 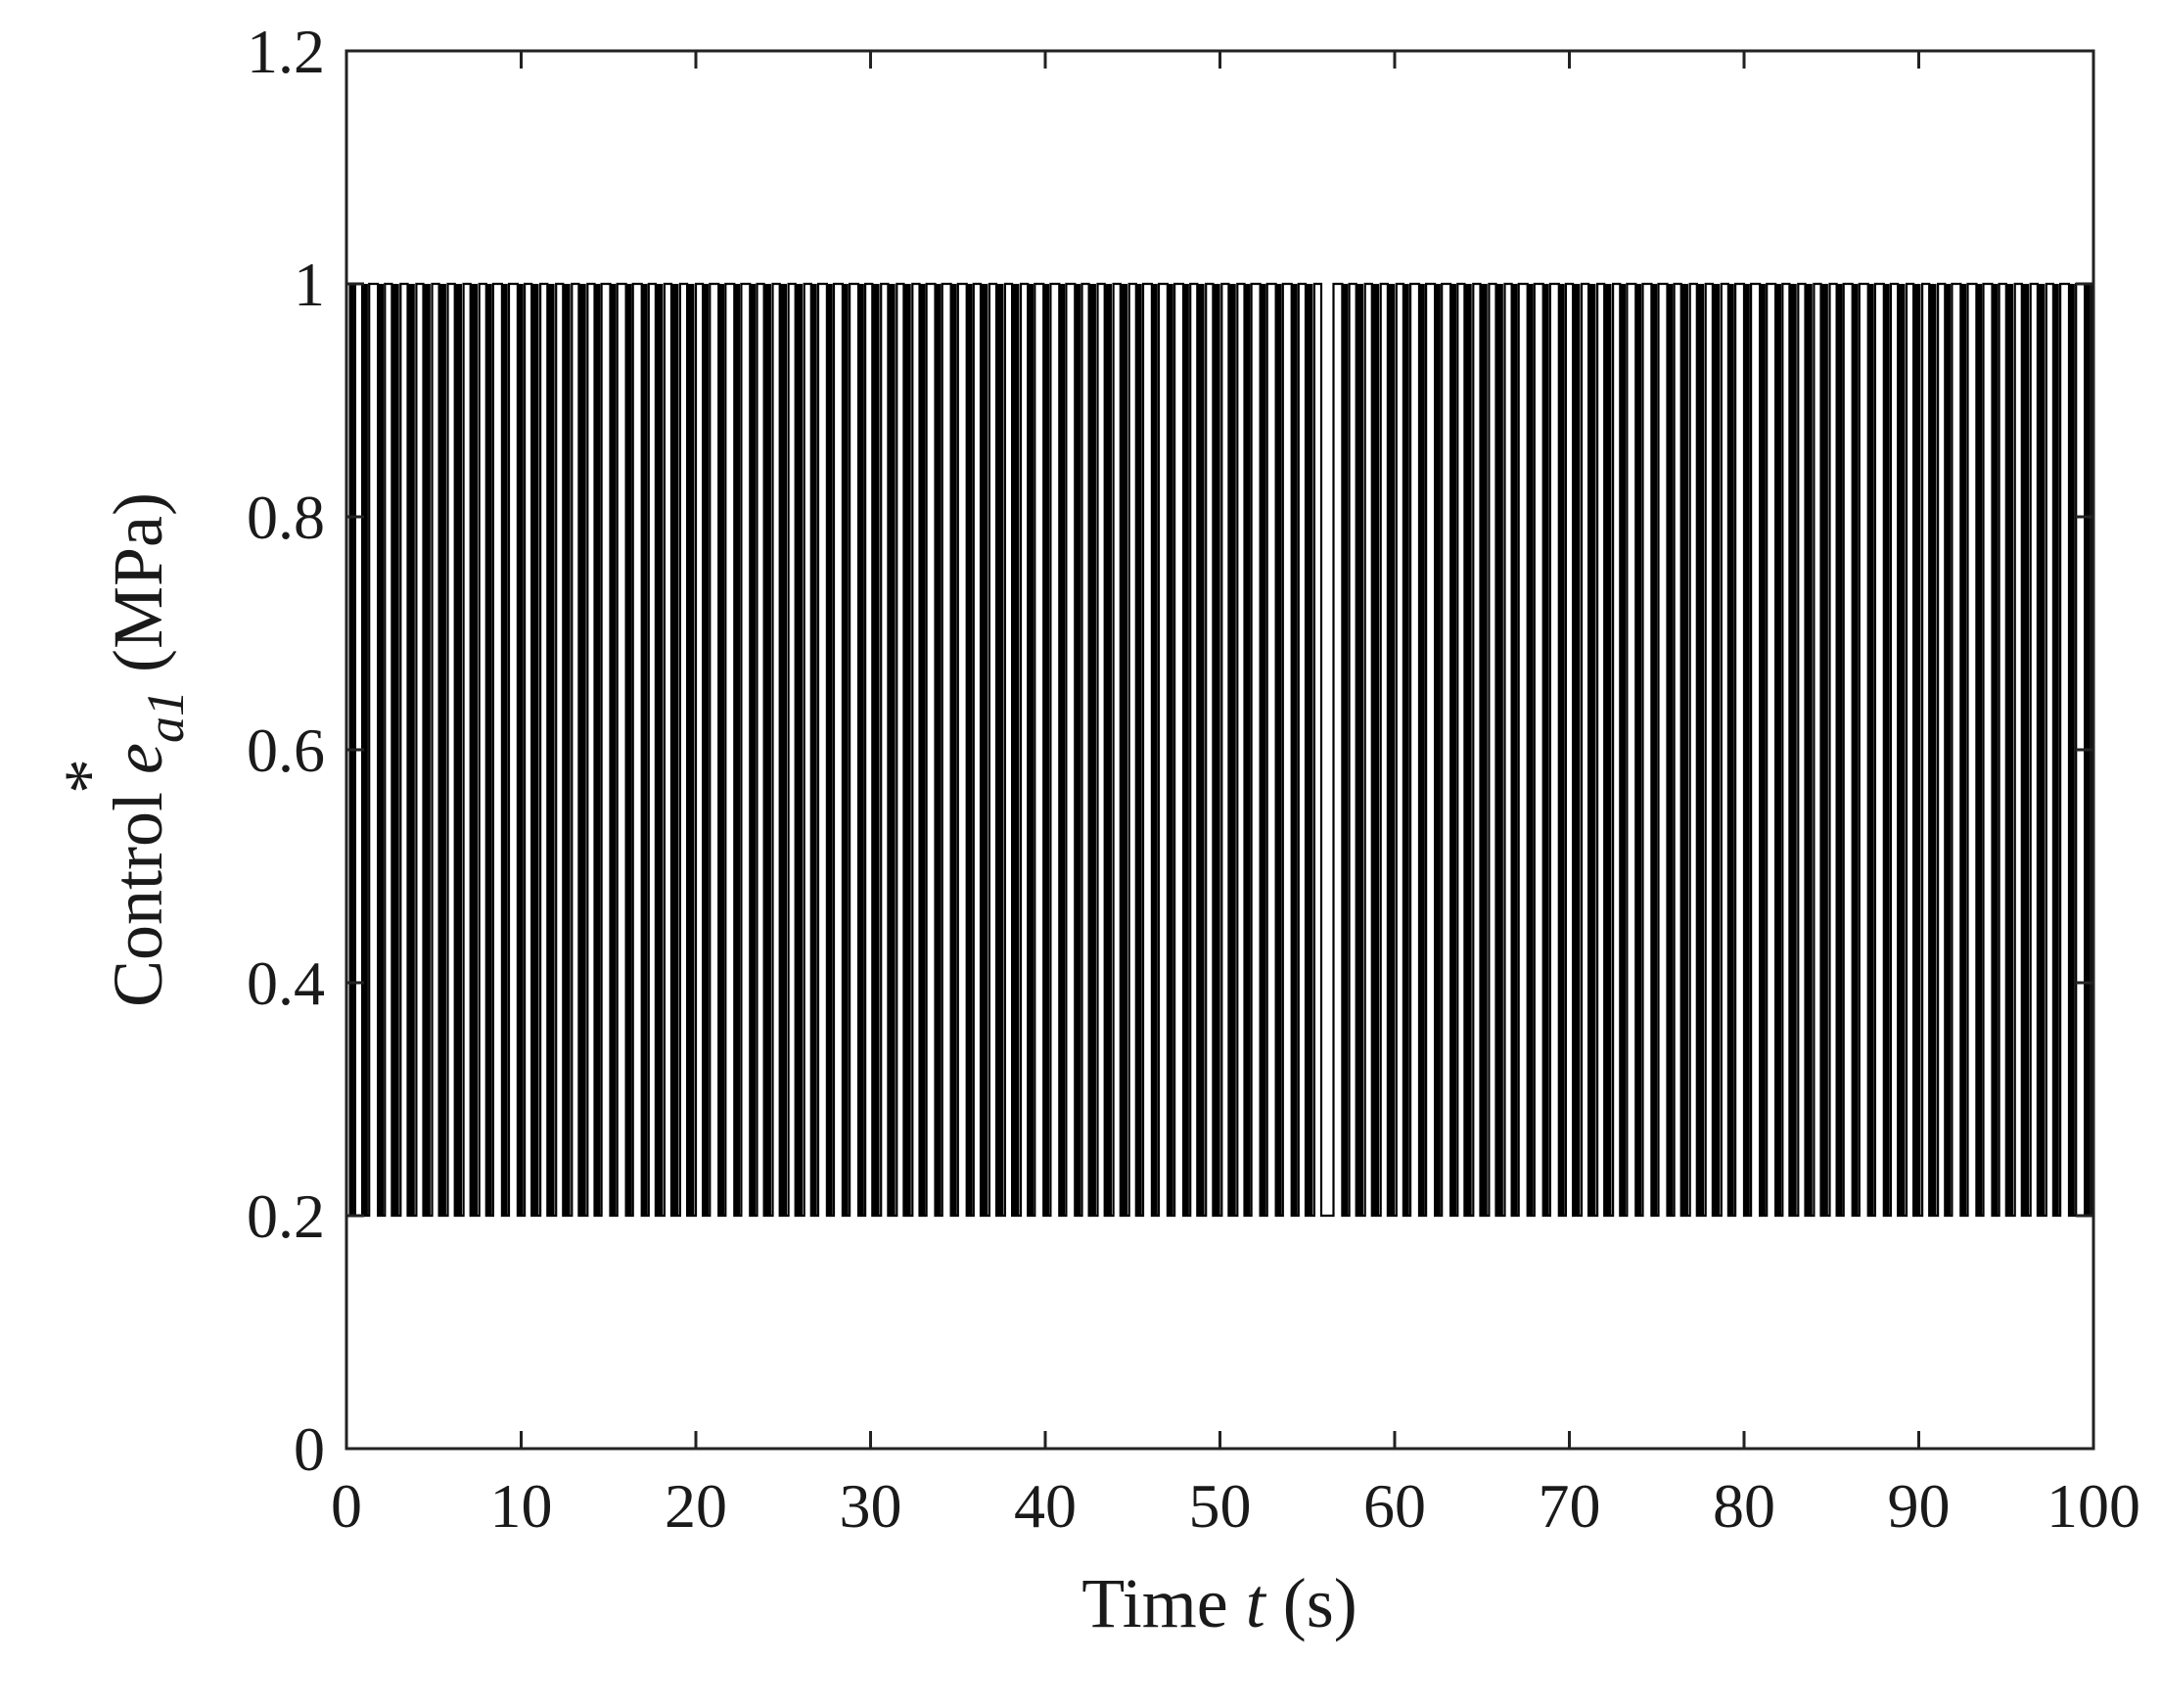 I want to click on y-axis-title-sup: *, so click(x=89, y=776).